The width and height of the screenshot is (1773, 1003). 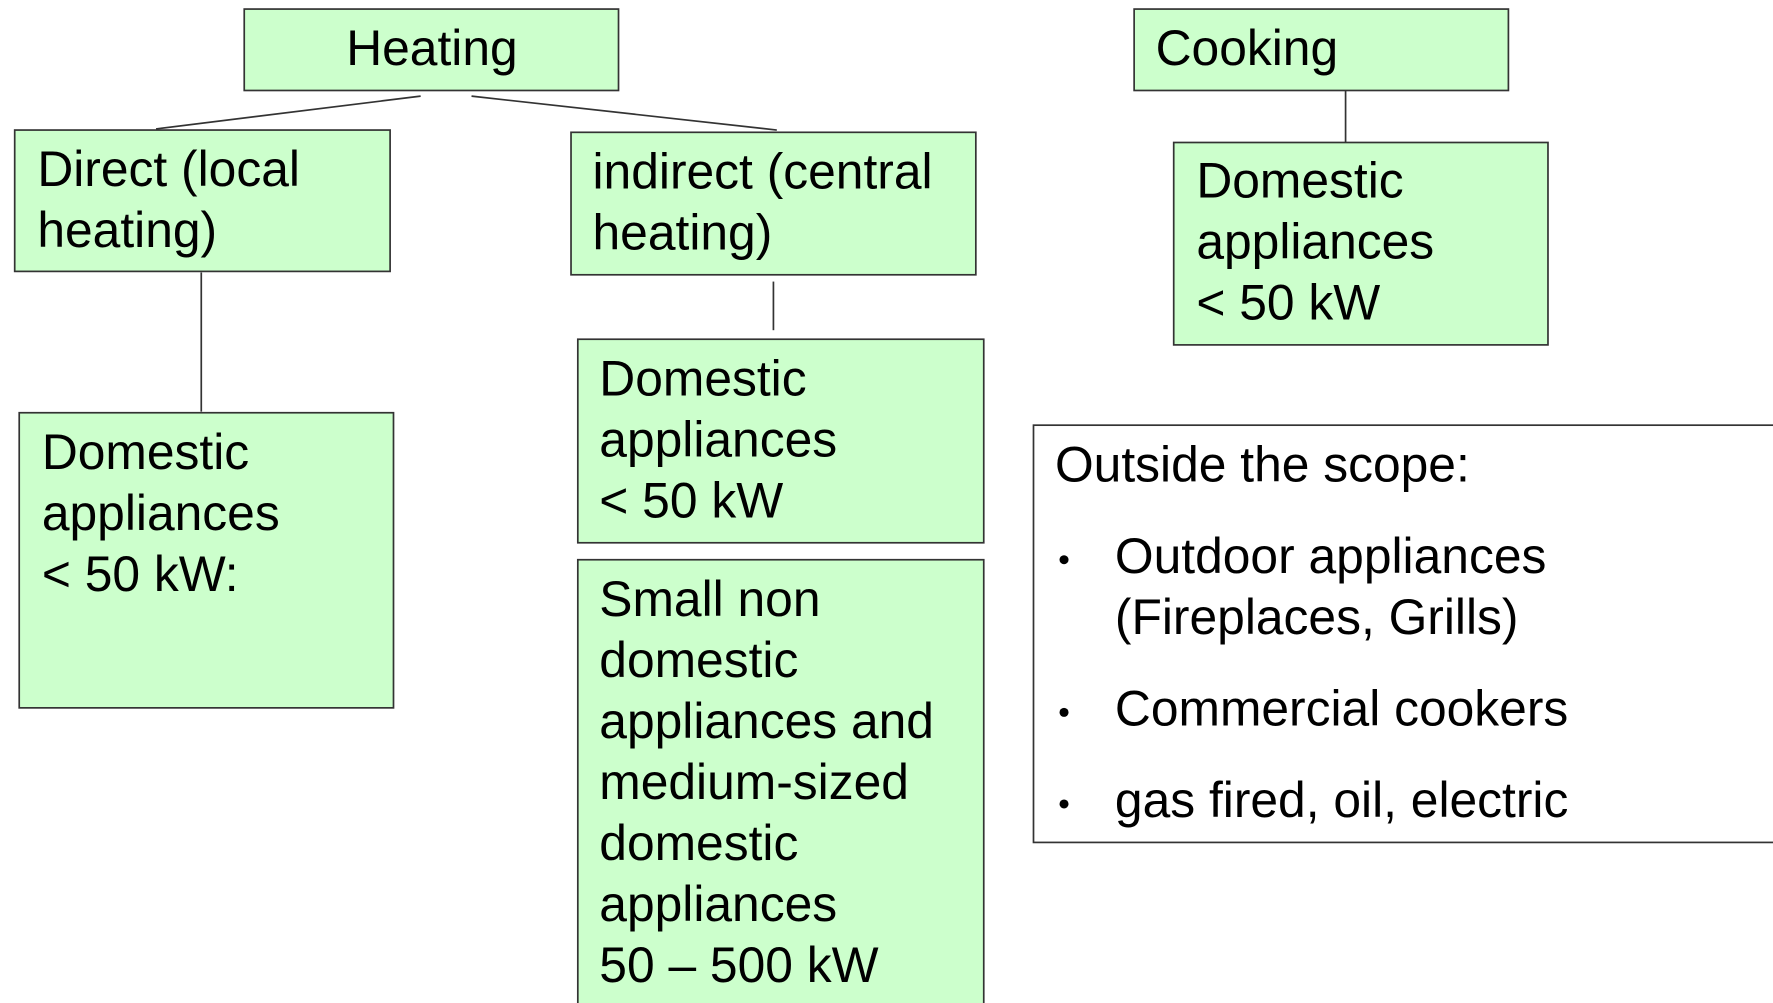 I want to click on scope-item: (Fireplaces, Grills), so click(x=1317, y=617).